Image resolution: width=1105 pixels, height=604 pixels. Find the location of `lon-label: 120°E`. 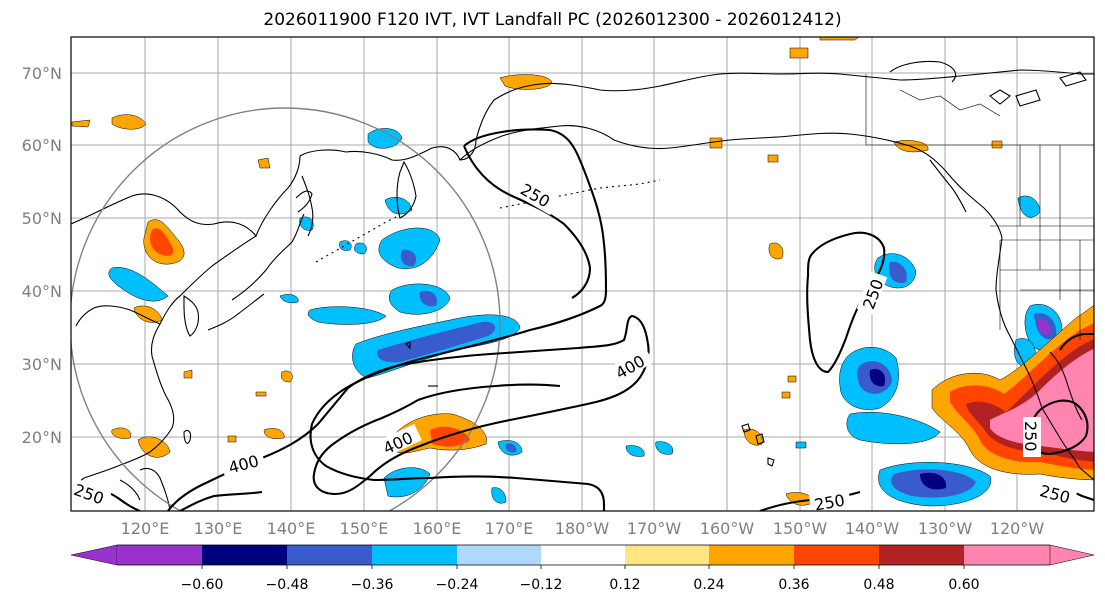

lon-label: 120°E is located at coordinates (145, 528).